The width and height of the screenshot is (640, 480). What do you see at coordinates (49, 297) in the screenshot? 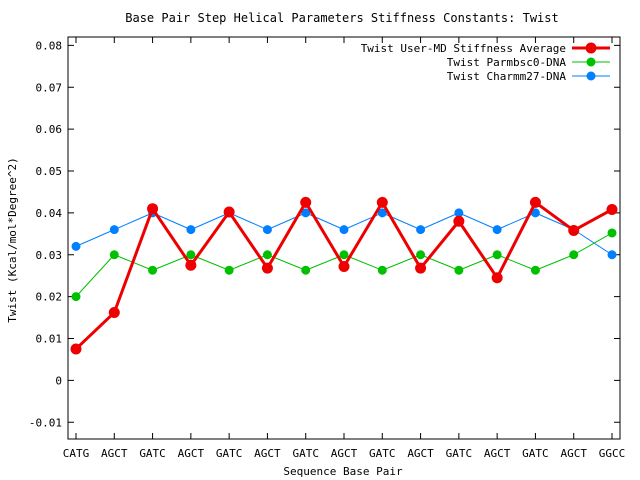
I see `y-tick-label: 0.02` at bounding box center [49, 297].